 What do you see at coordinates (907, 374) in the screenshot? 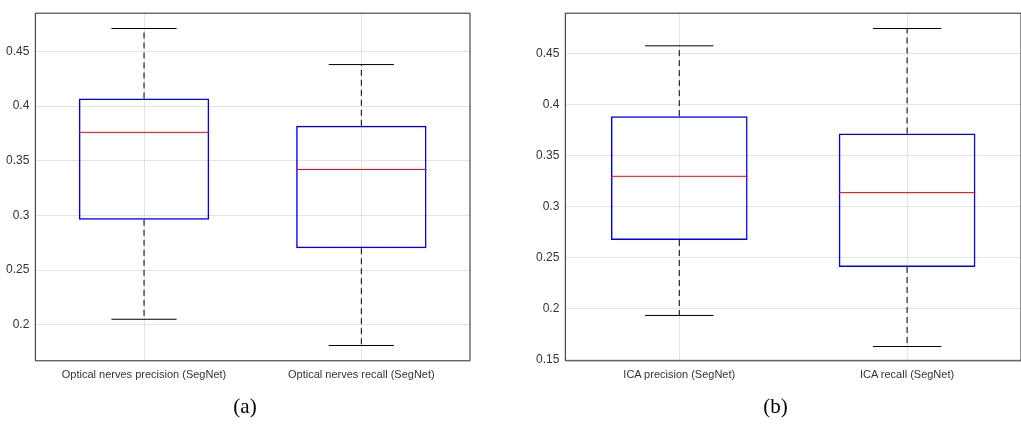
I see `x-tick-label: ICA recall (SegNet)` at bounding box center [907, 374].